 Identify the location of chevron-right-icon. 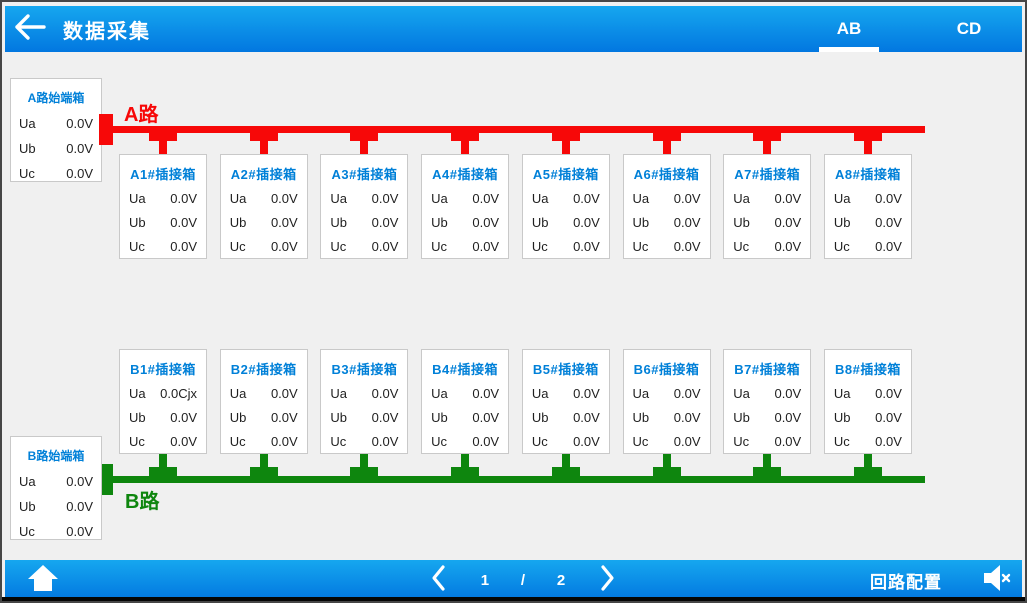
(608, 580).